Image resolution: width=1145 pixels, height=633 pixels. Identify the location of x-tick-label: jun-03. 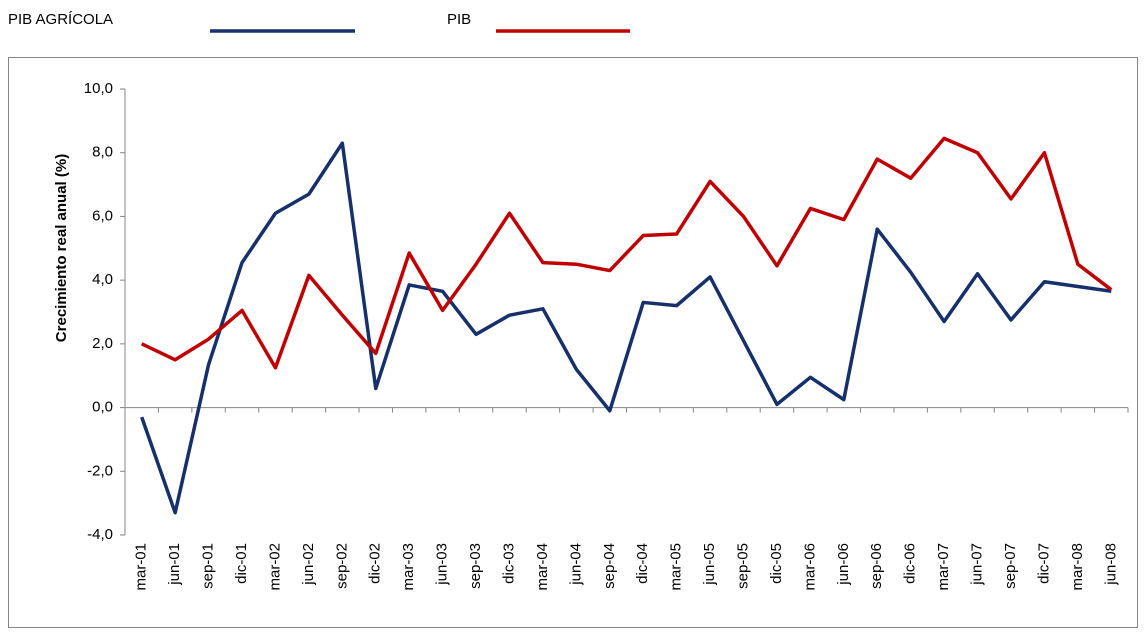
(442, 564).